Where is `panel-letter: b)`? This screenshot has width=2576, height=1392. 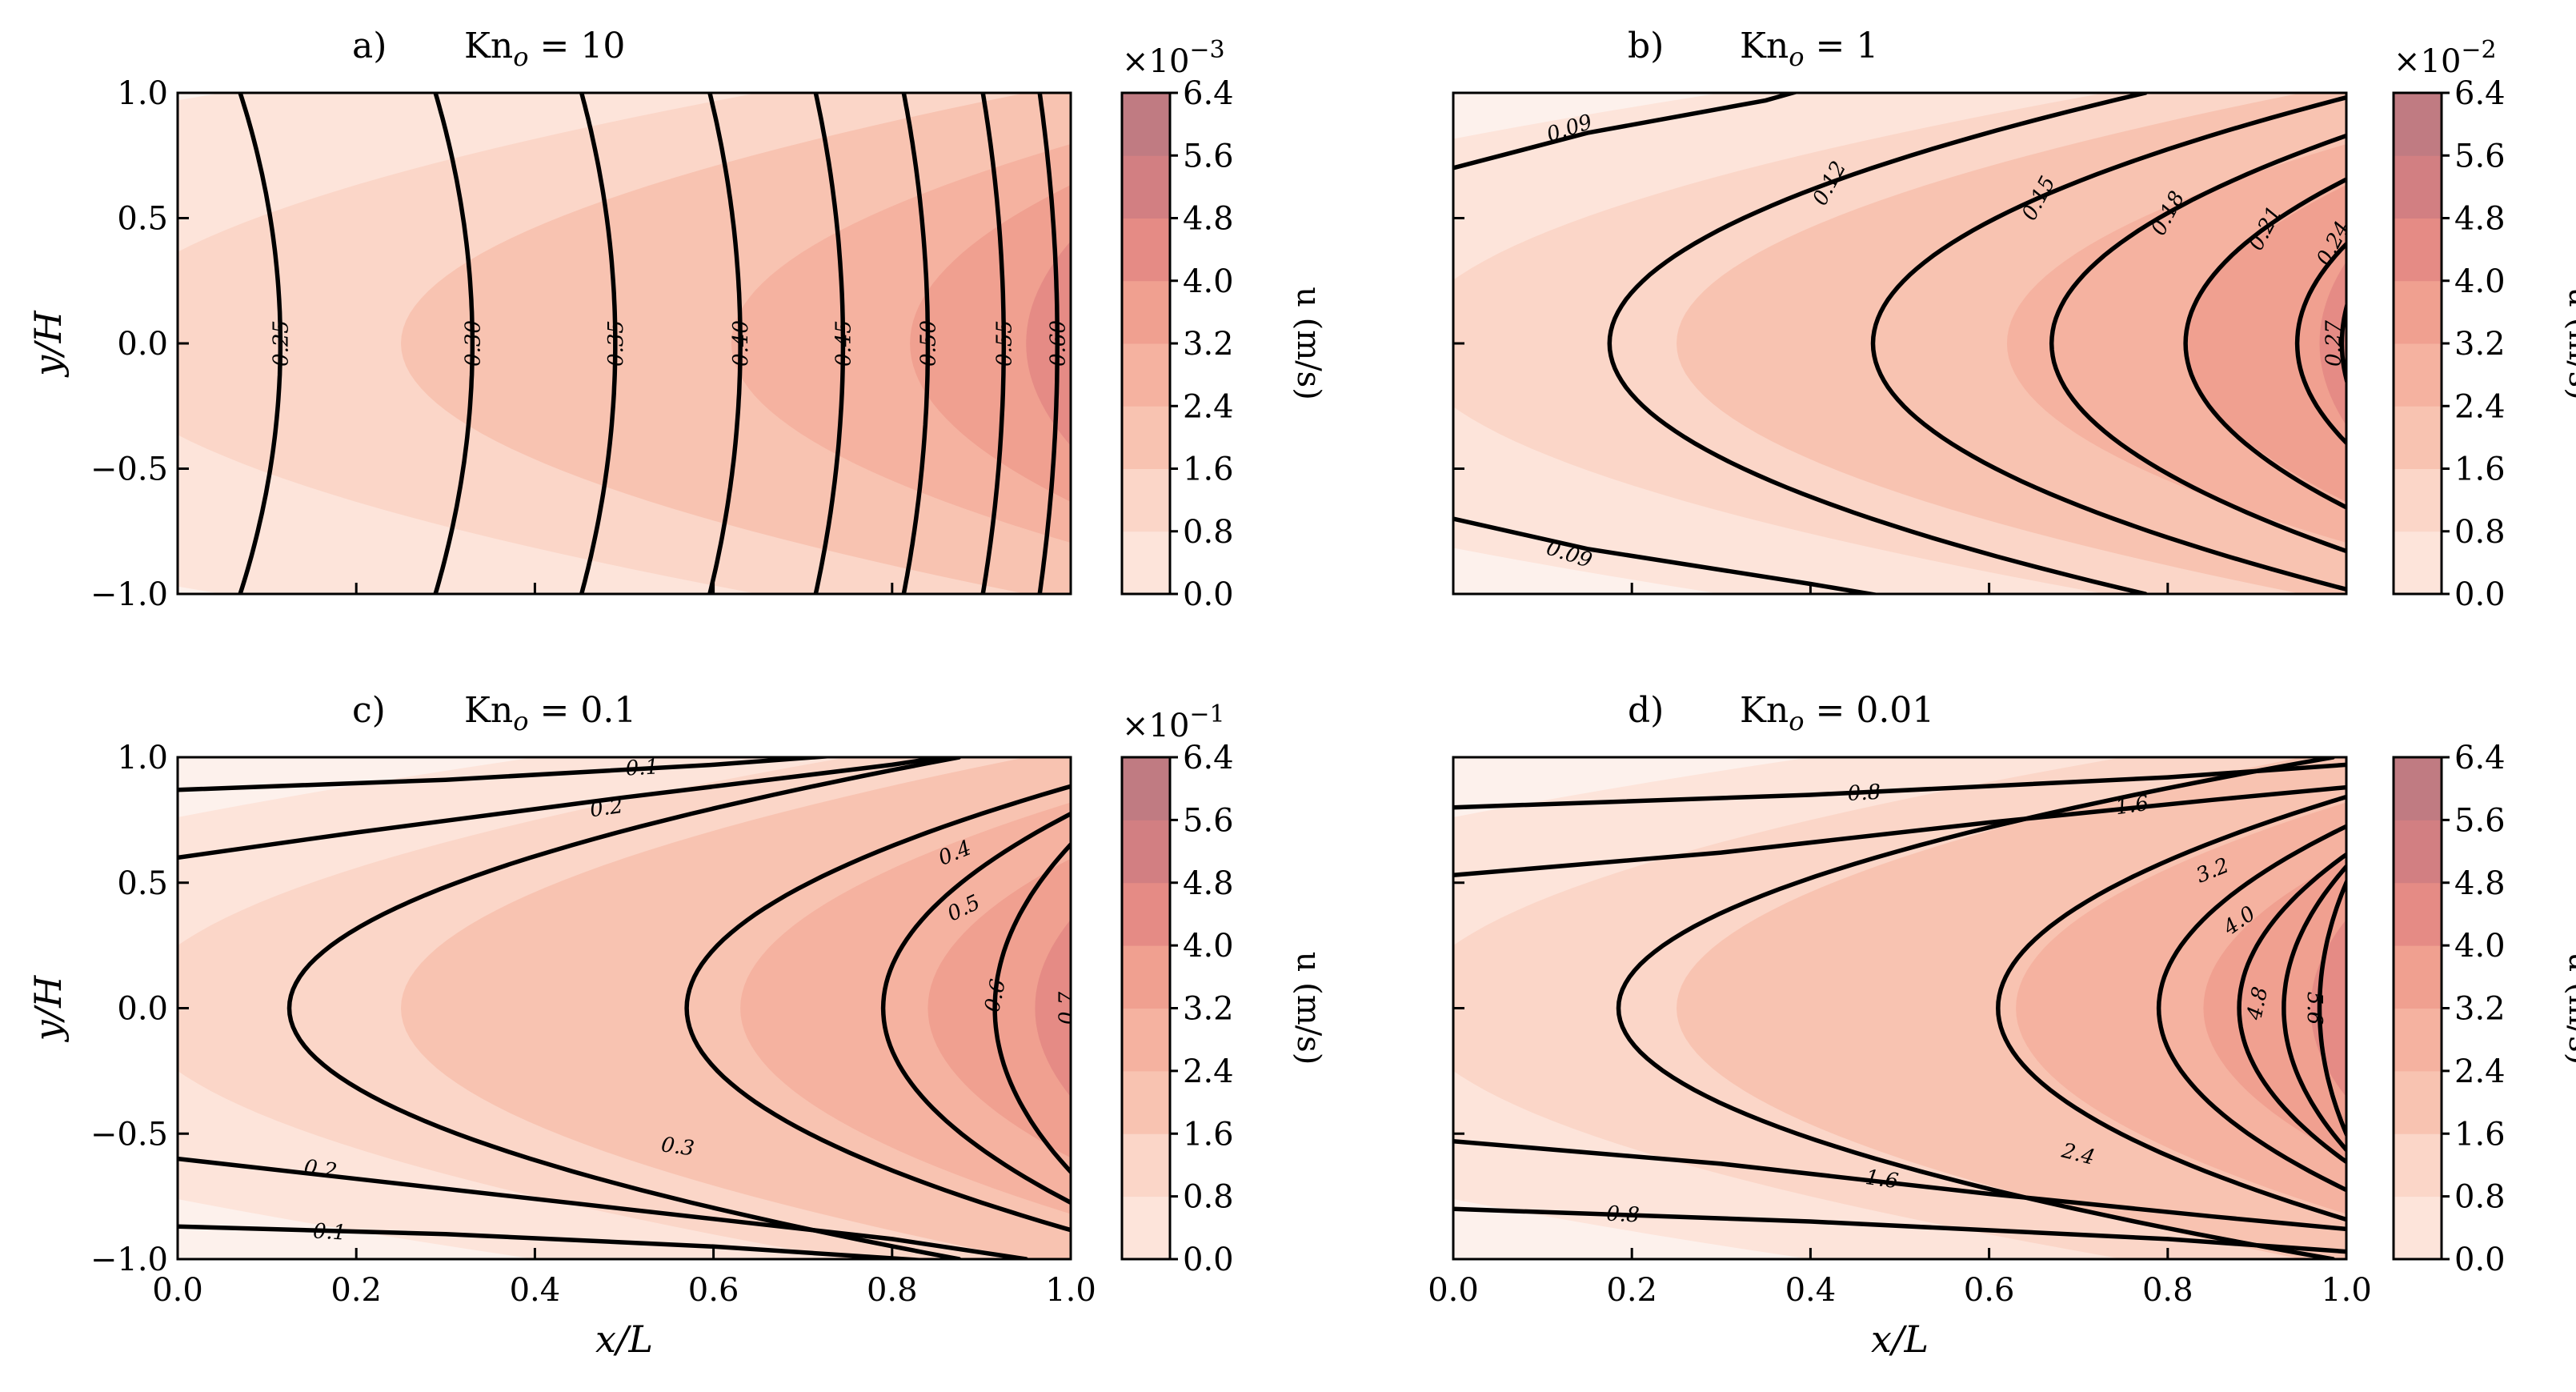 panel-letter: b) is located at coordinates (1646, 46).